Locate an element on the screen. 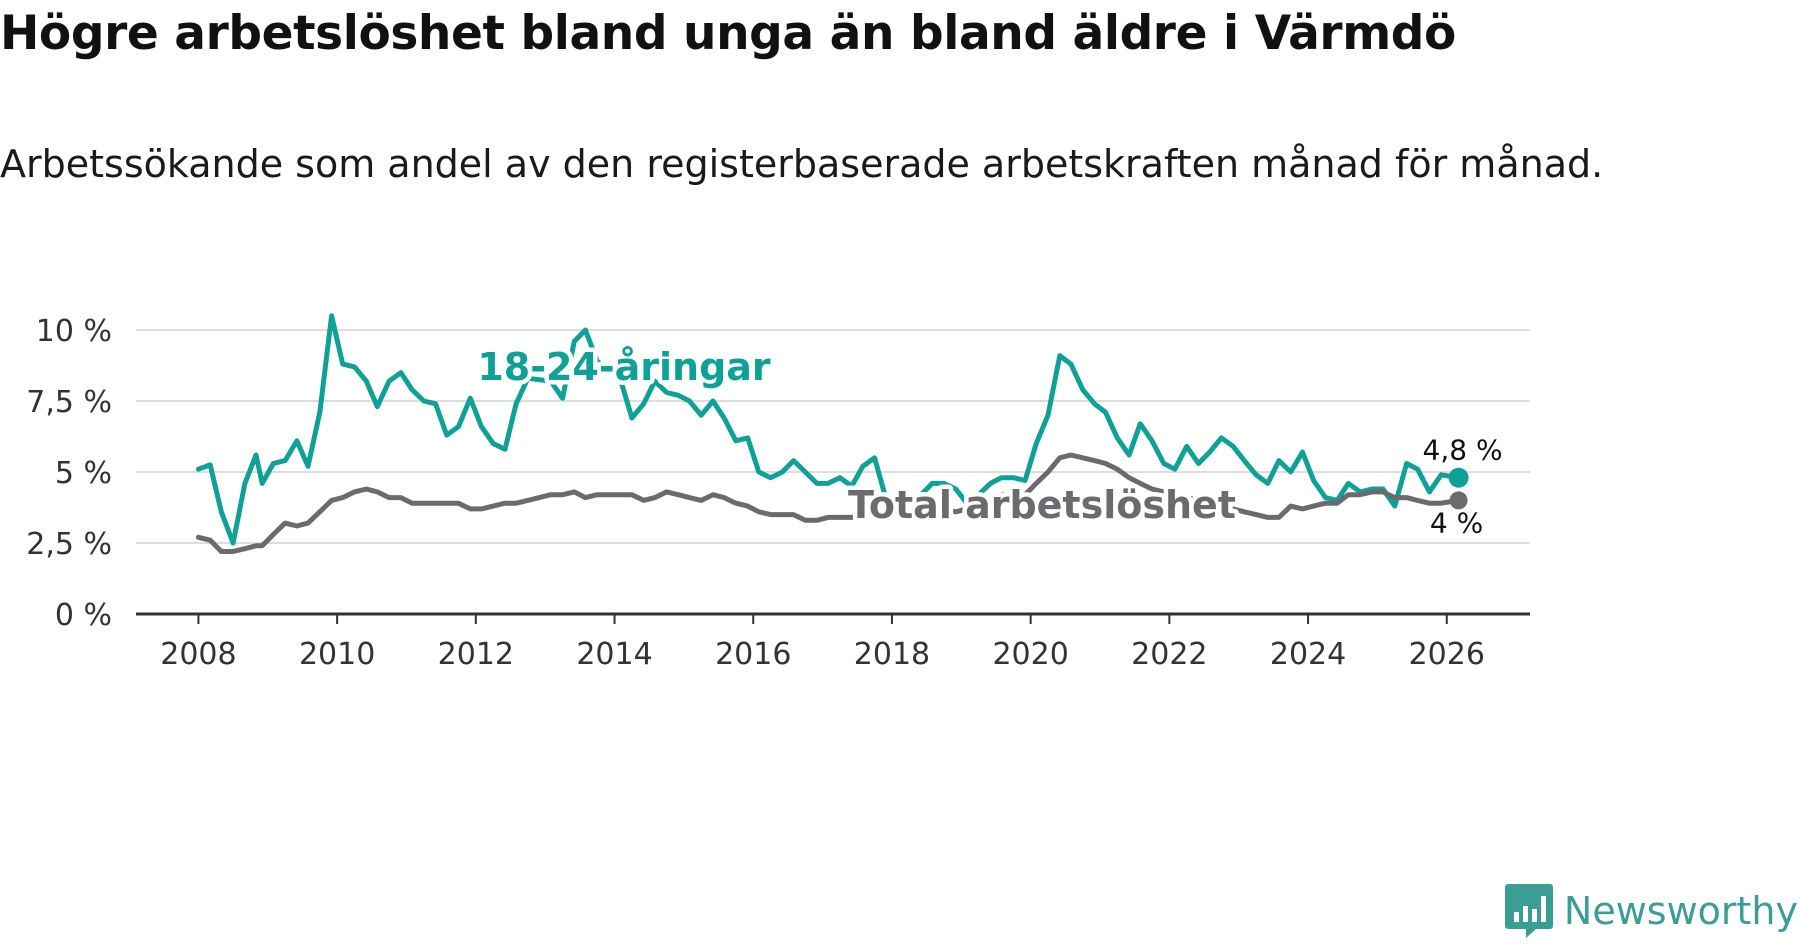  y-tick-label: 5 % is located at coordinates (83, 473).